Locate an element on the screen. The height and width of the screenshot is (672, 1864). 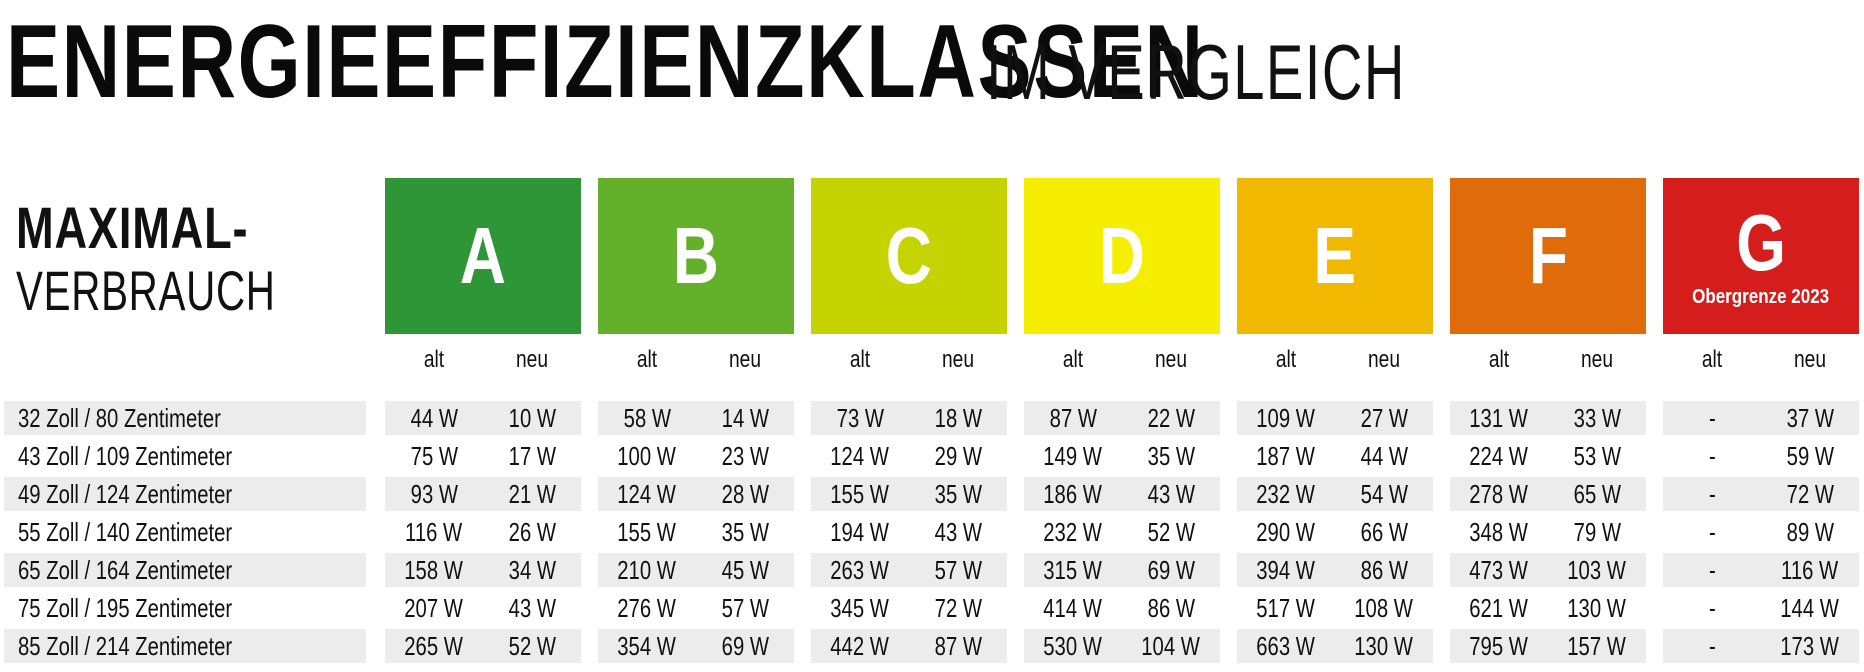
cell-d-alt: 315 W is located at coordinates (1073, 570).